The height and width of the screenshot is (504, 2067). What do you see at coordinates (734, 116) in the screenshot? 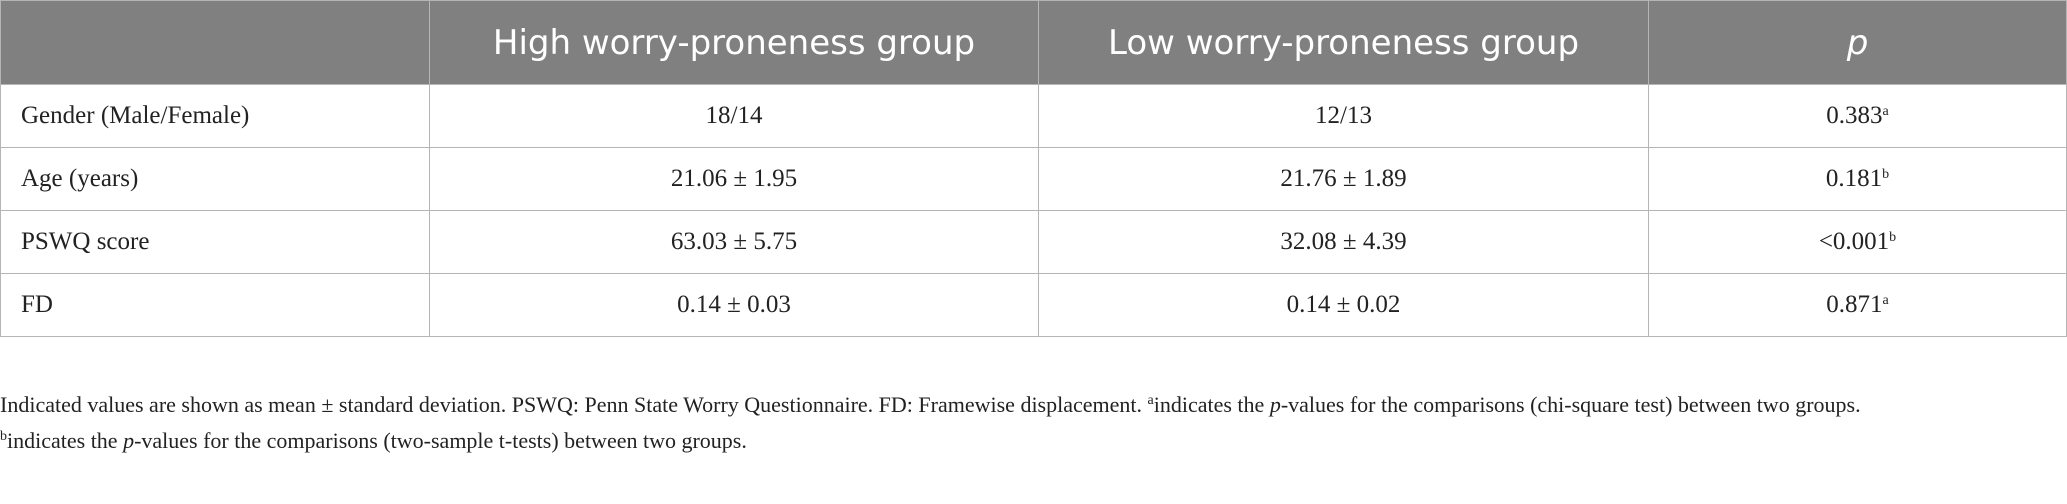
I see `cell: 18/14` at bounding box center [734, 116].